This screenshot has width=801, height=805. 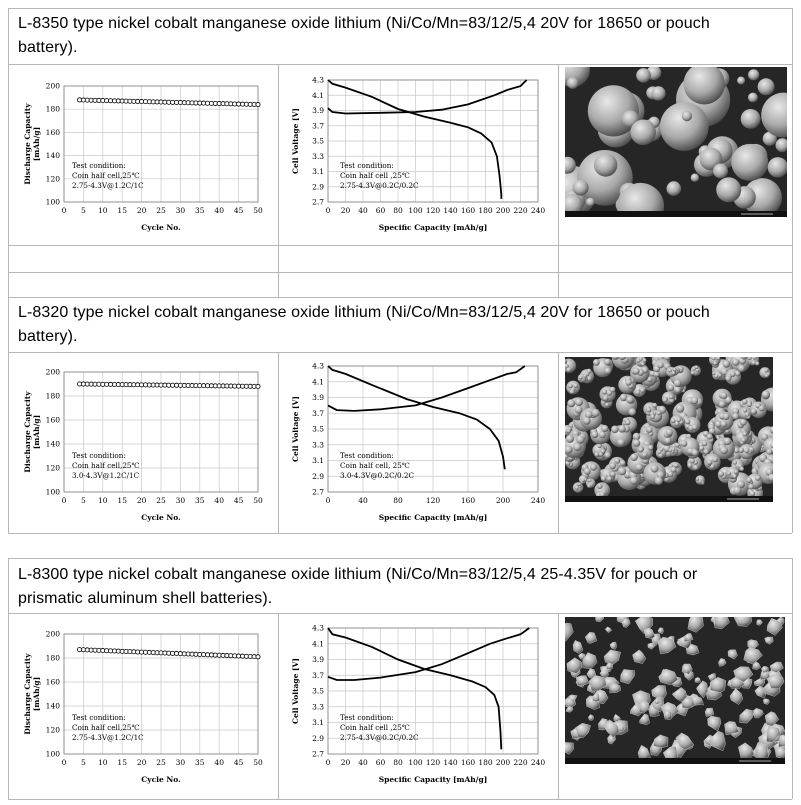 What do you see at coordinates (53, 178) in the screenshot?
I see `y-tick-label: 120` at bounding box center [53, 178].